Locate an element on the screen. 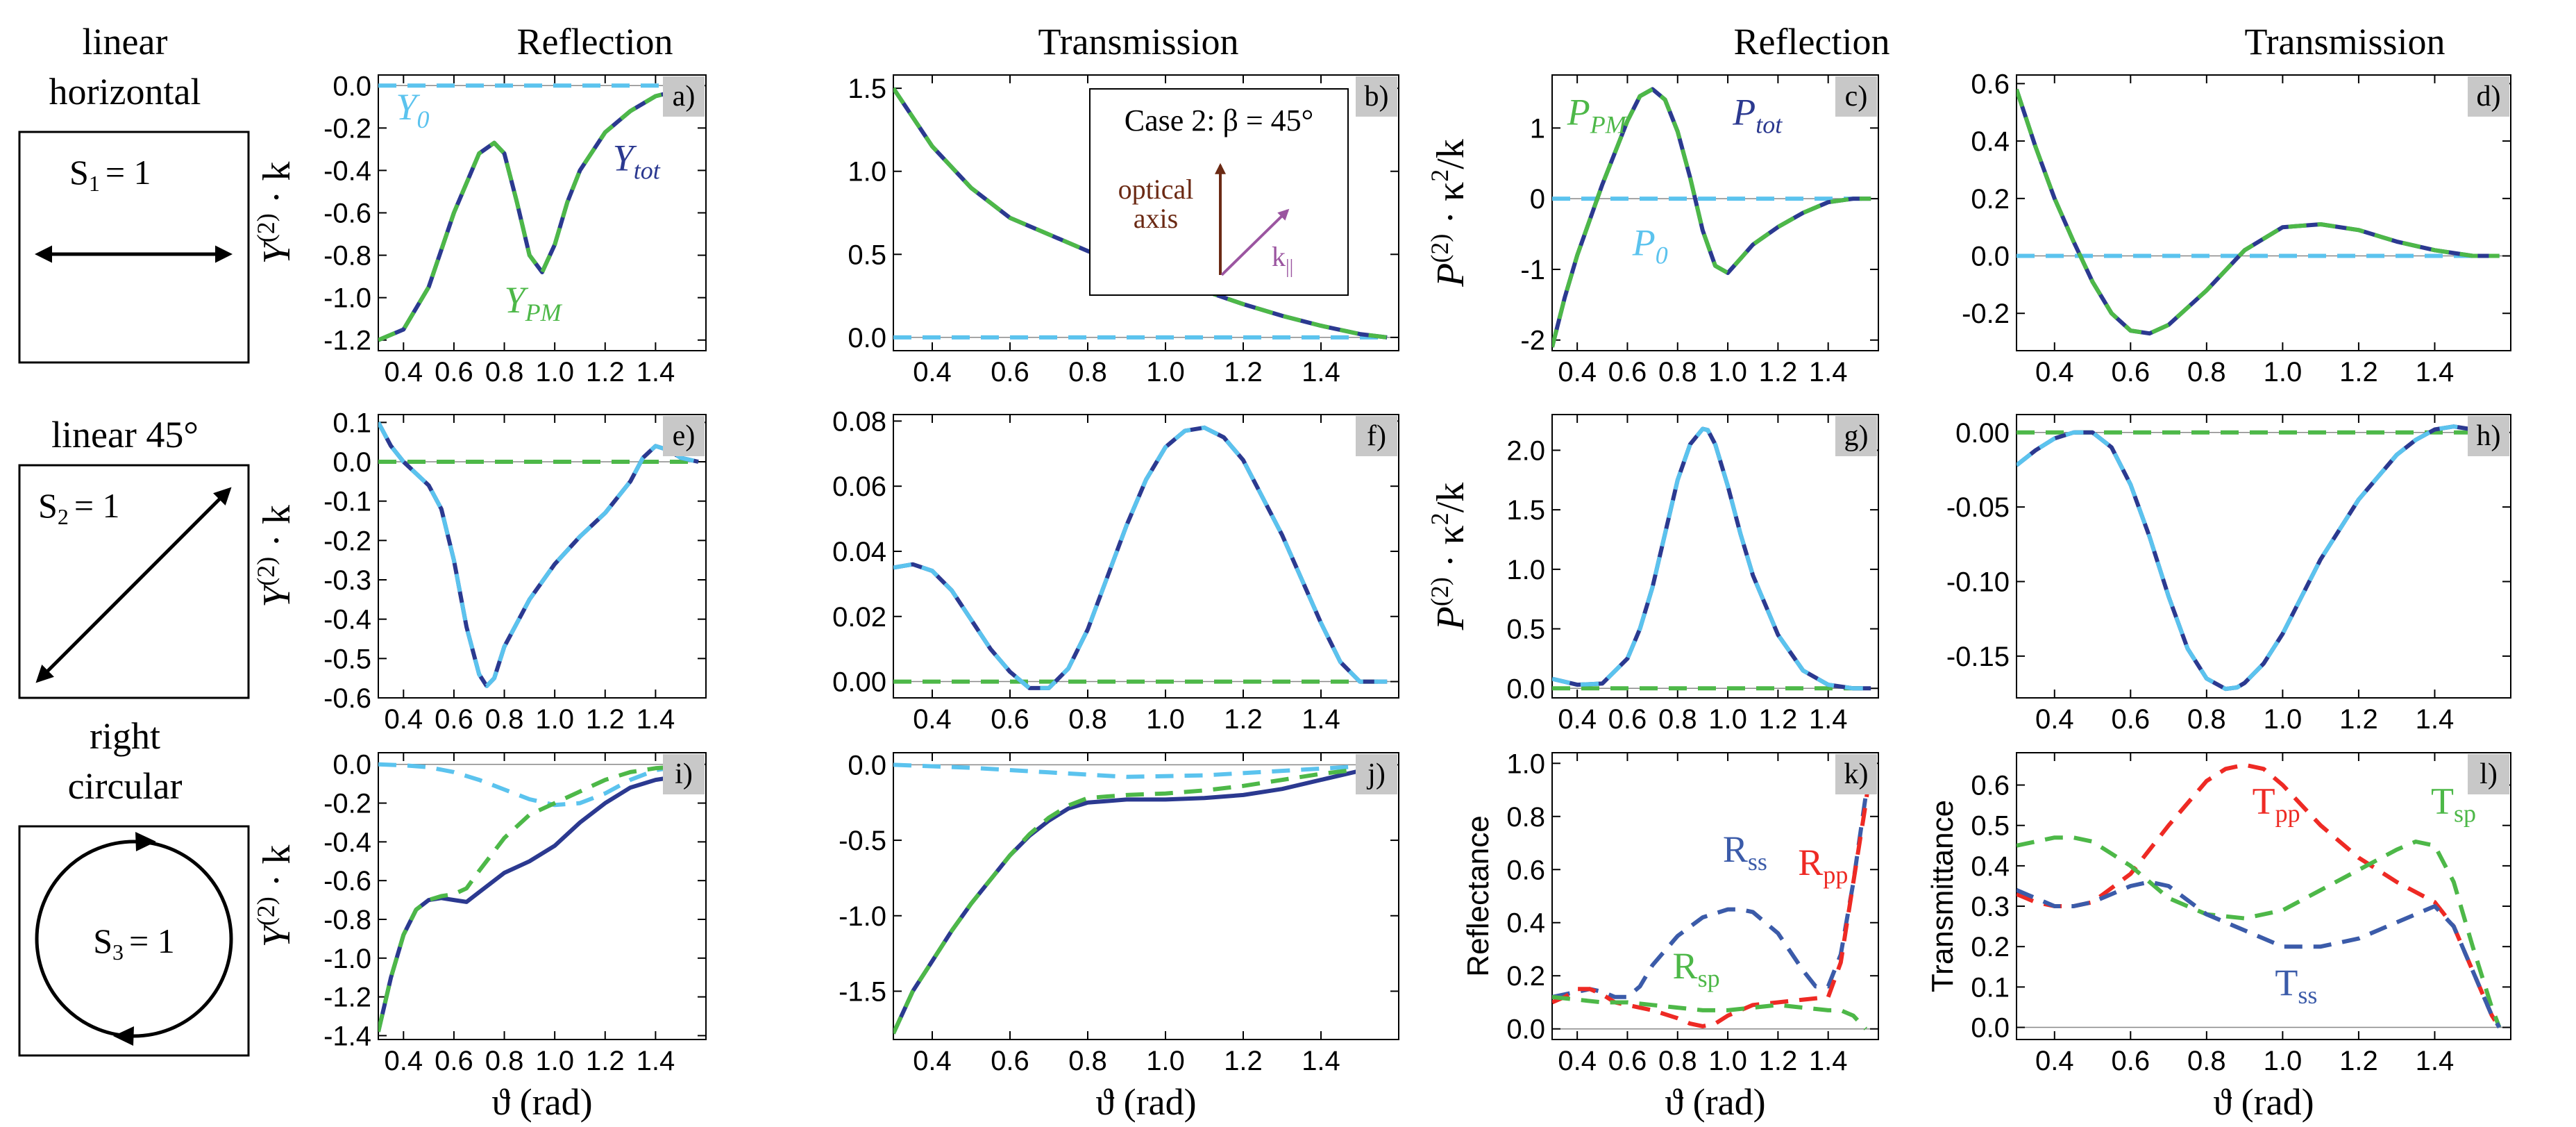  panel-tag: k) is located at coordinates (1856, 774).